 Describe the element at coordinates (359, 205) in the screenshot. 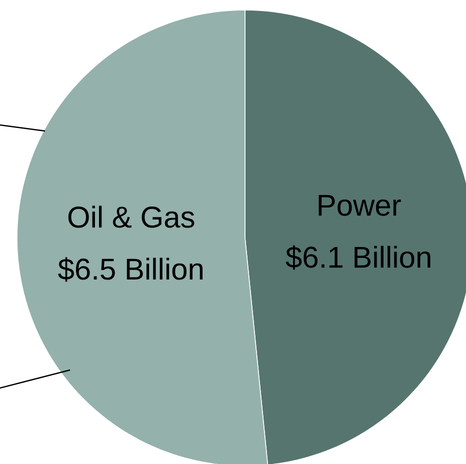

I see `slice-label: Power` at that location.